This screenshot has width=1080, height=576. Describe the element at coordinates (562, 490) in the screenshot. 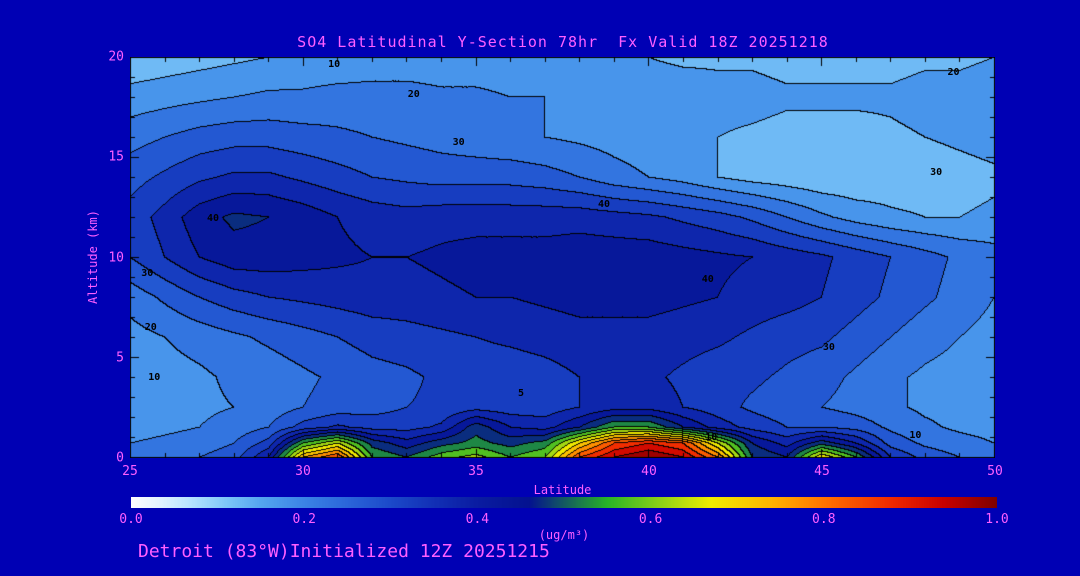

I see `x-axis-label: Latitude` at that location.